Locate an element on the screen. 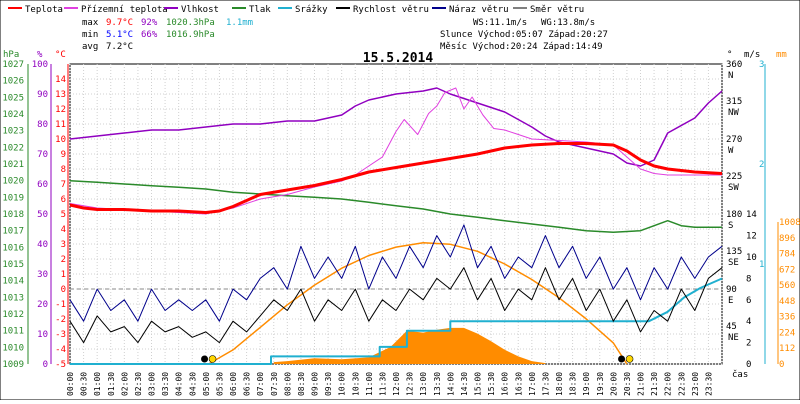 This screenshot has width=800, height=404. pct-tick-0: 100 is located at coordinates (40, 65).